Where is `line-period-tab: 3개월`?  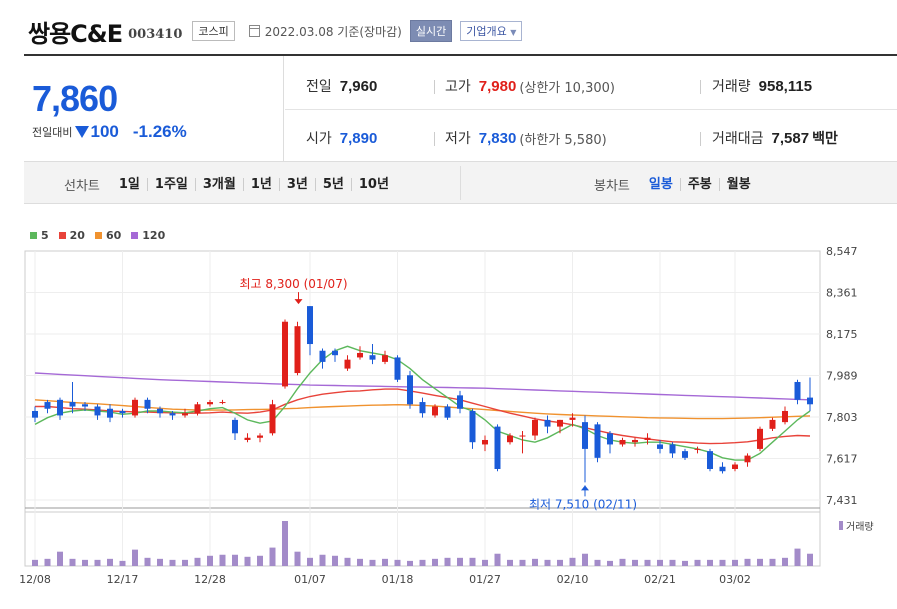 line-period-tab: 3개월 is located at coordinates (218, 184).